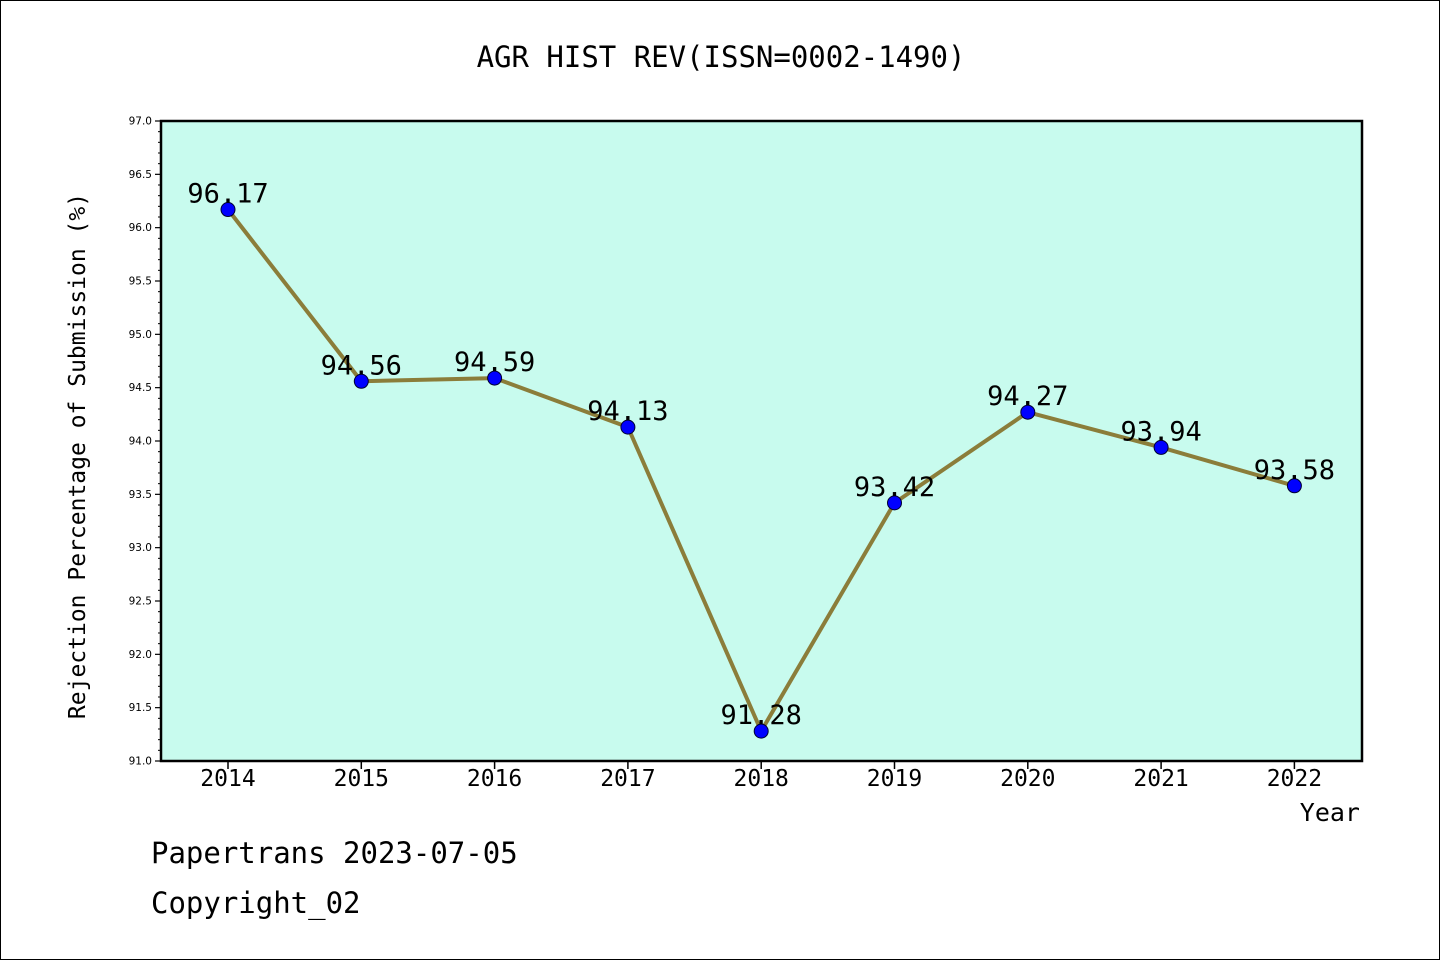  Describe the element at coordinates (140, 228) in the screenshot. I see `y-tick-label: 96.0` at that location.